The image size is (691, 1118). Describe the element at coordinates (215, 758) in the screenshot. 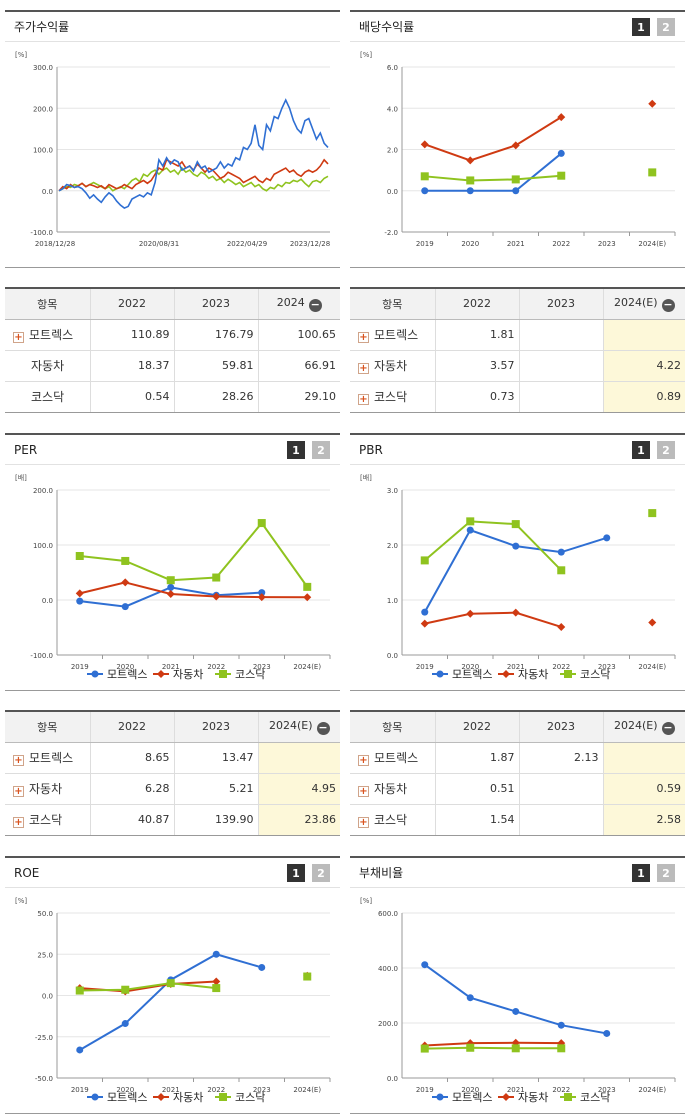

I see `table-cell: 13.47` at that location.